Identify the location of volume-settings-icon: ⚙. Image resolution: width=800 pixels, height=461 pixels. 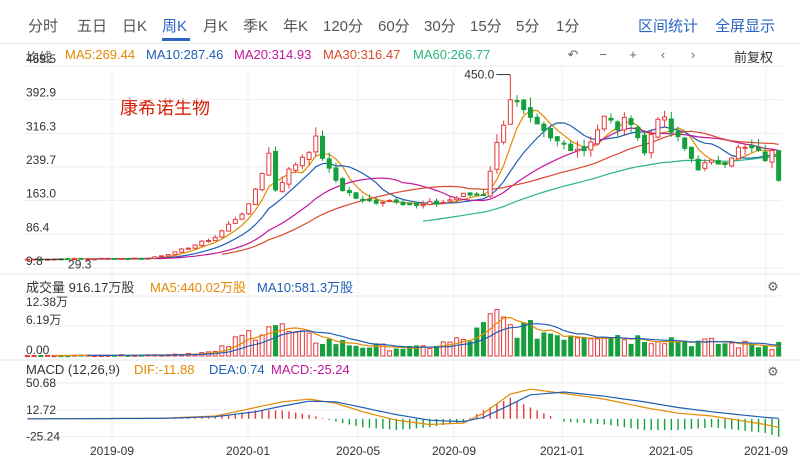
(773, 286).